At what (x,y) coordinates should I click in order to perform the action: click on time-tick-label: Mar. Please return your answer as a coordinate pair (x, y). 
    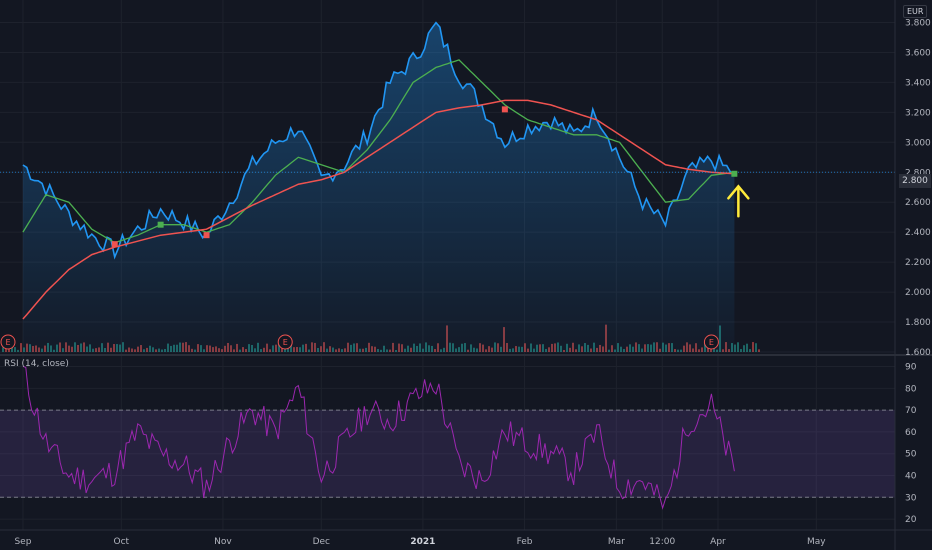
    Looking at the image, I should click on (616, 542).